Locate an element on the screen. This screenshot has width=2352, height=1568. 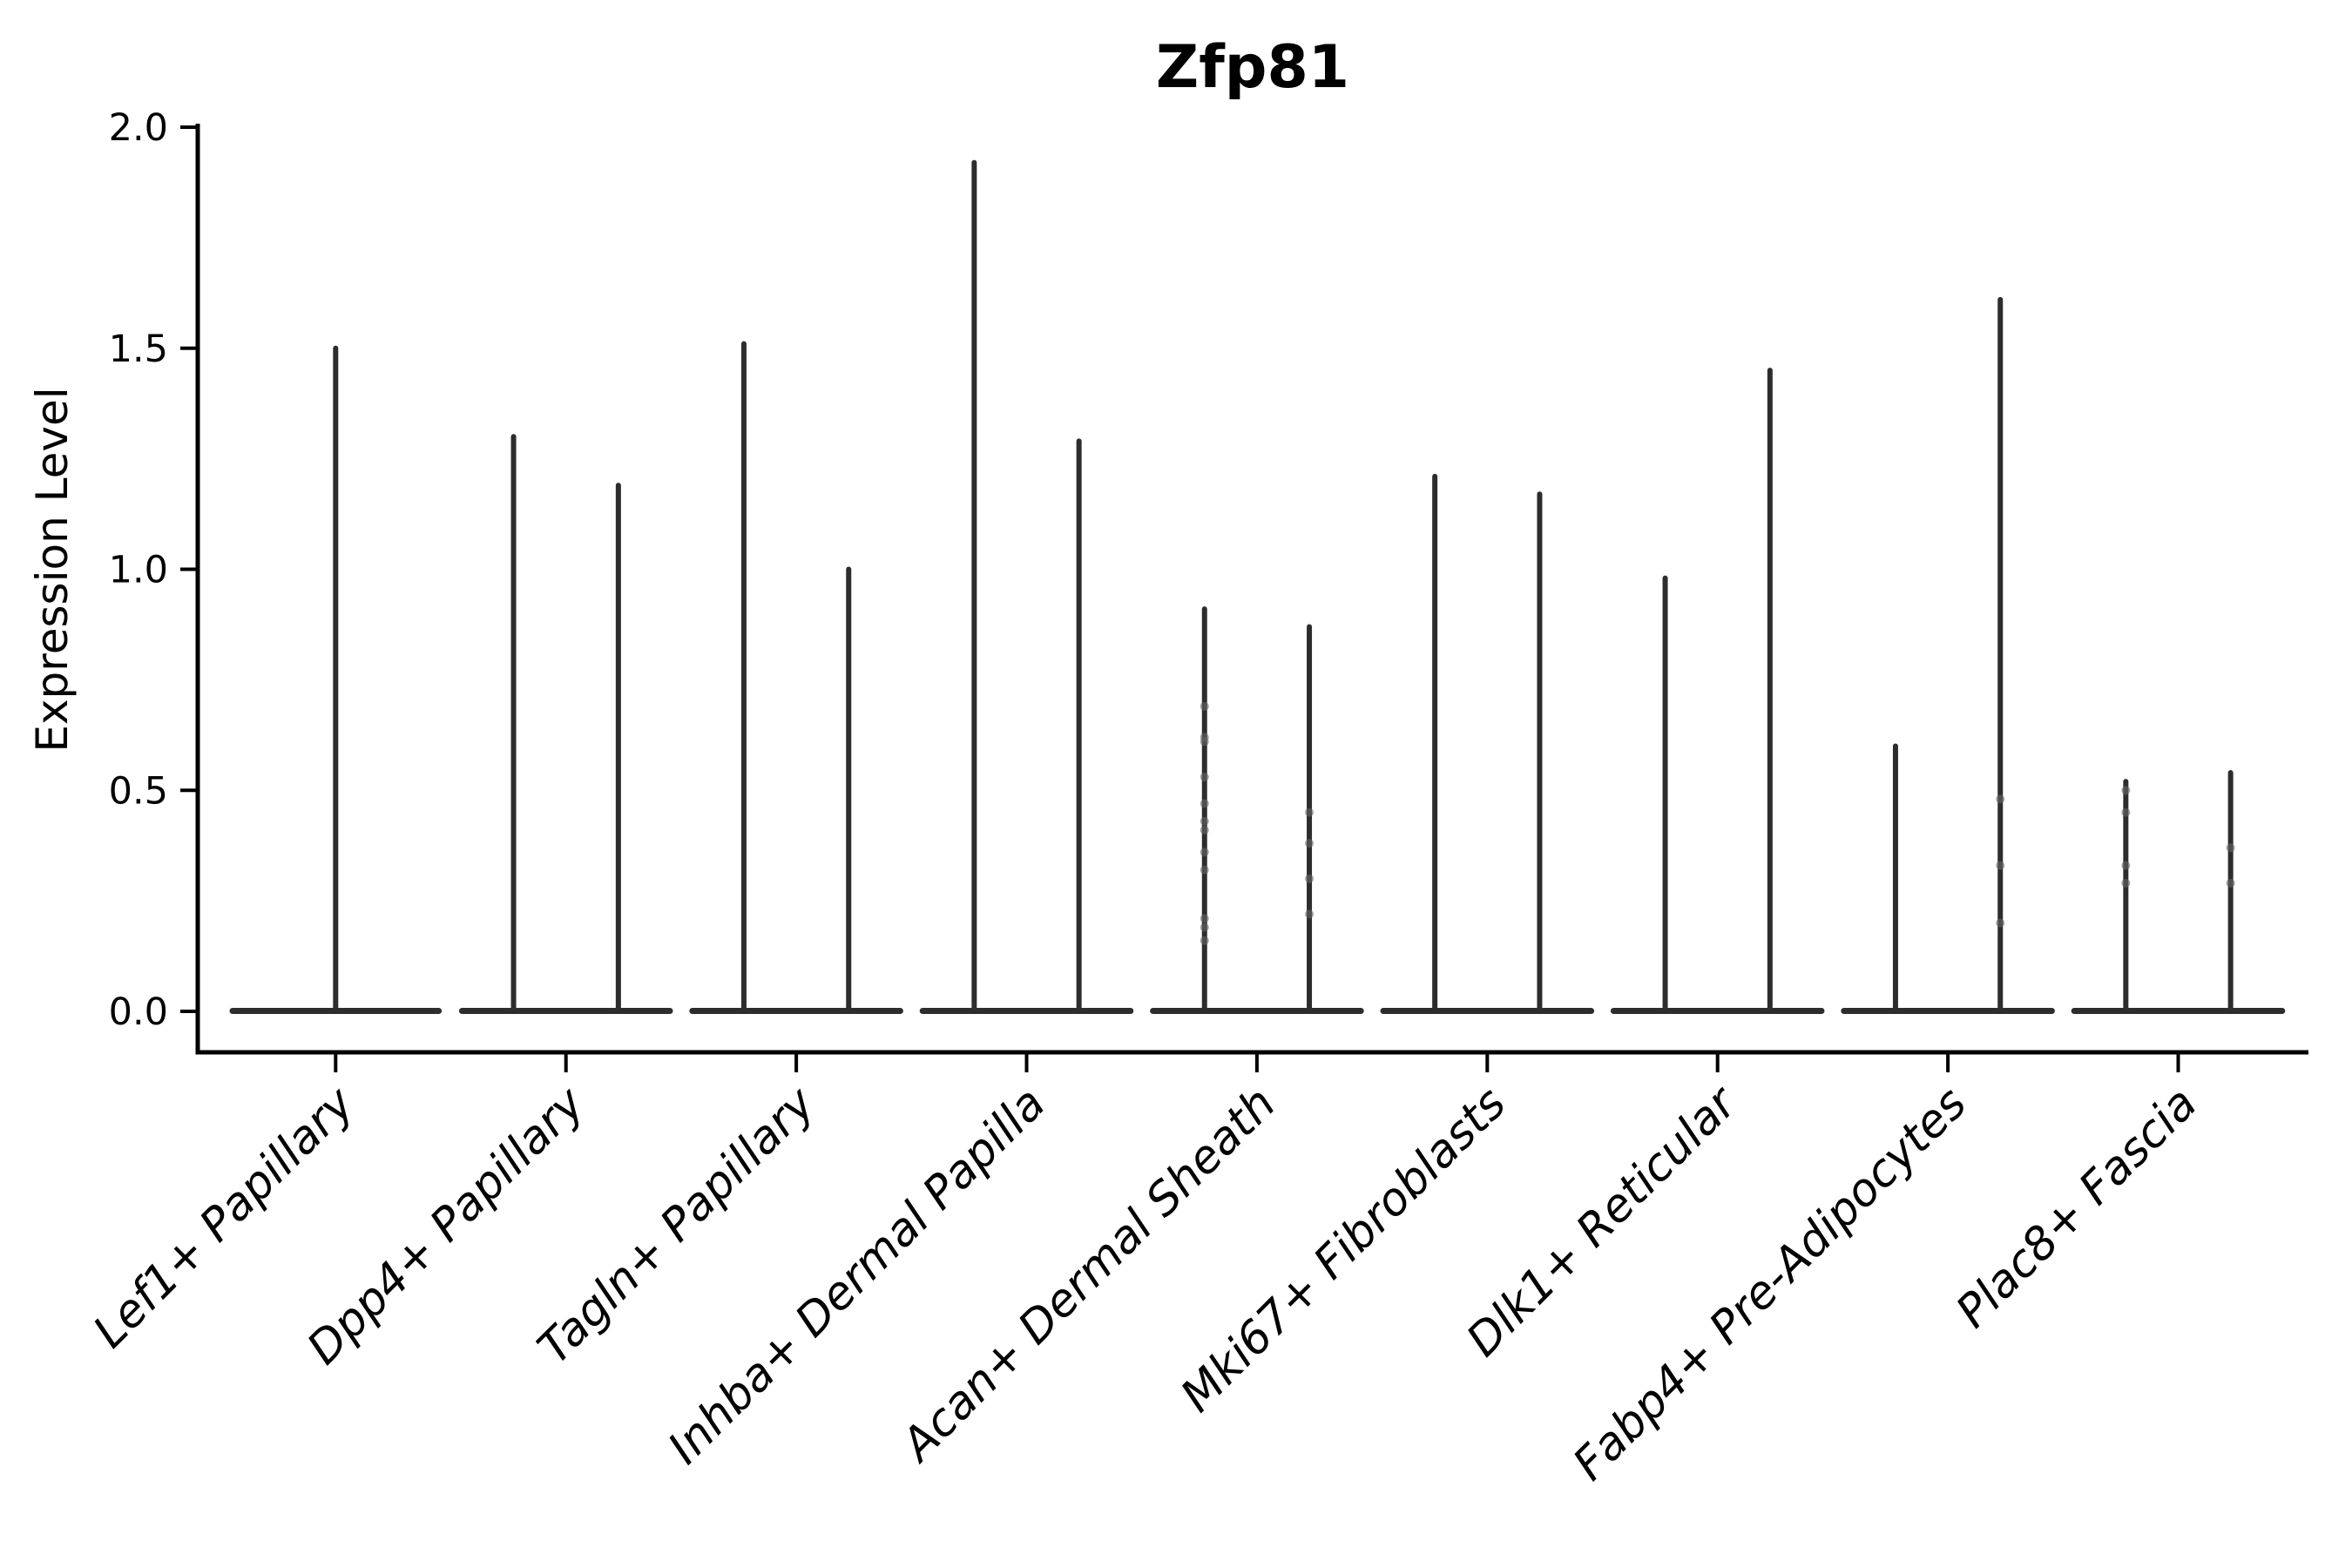
x-tick-label: Acan+ Dermal Sheath is located at coordinates (1088, 1275).